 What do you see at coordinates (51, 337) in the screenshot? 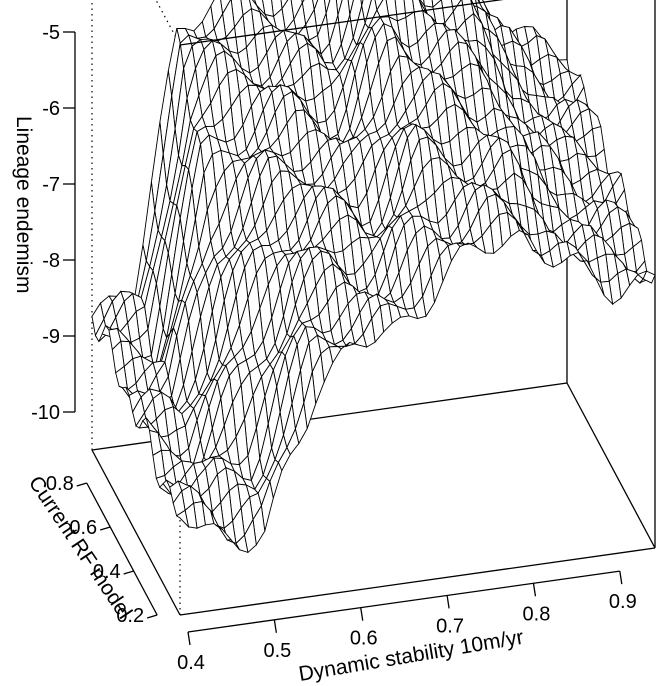
I see `z-tick-label: -9` at bounding box center [51, 337].